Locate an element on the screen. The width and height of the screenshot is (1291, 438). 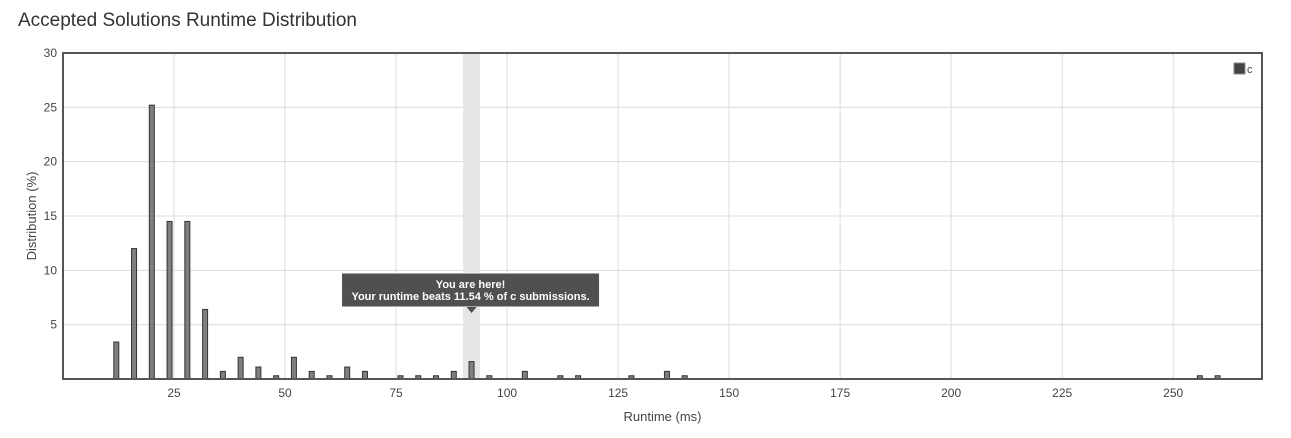
legend: c is located at coordinates (1243, 69).